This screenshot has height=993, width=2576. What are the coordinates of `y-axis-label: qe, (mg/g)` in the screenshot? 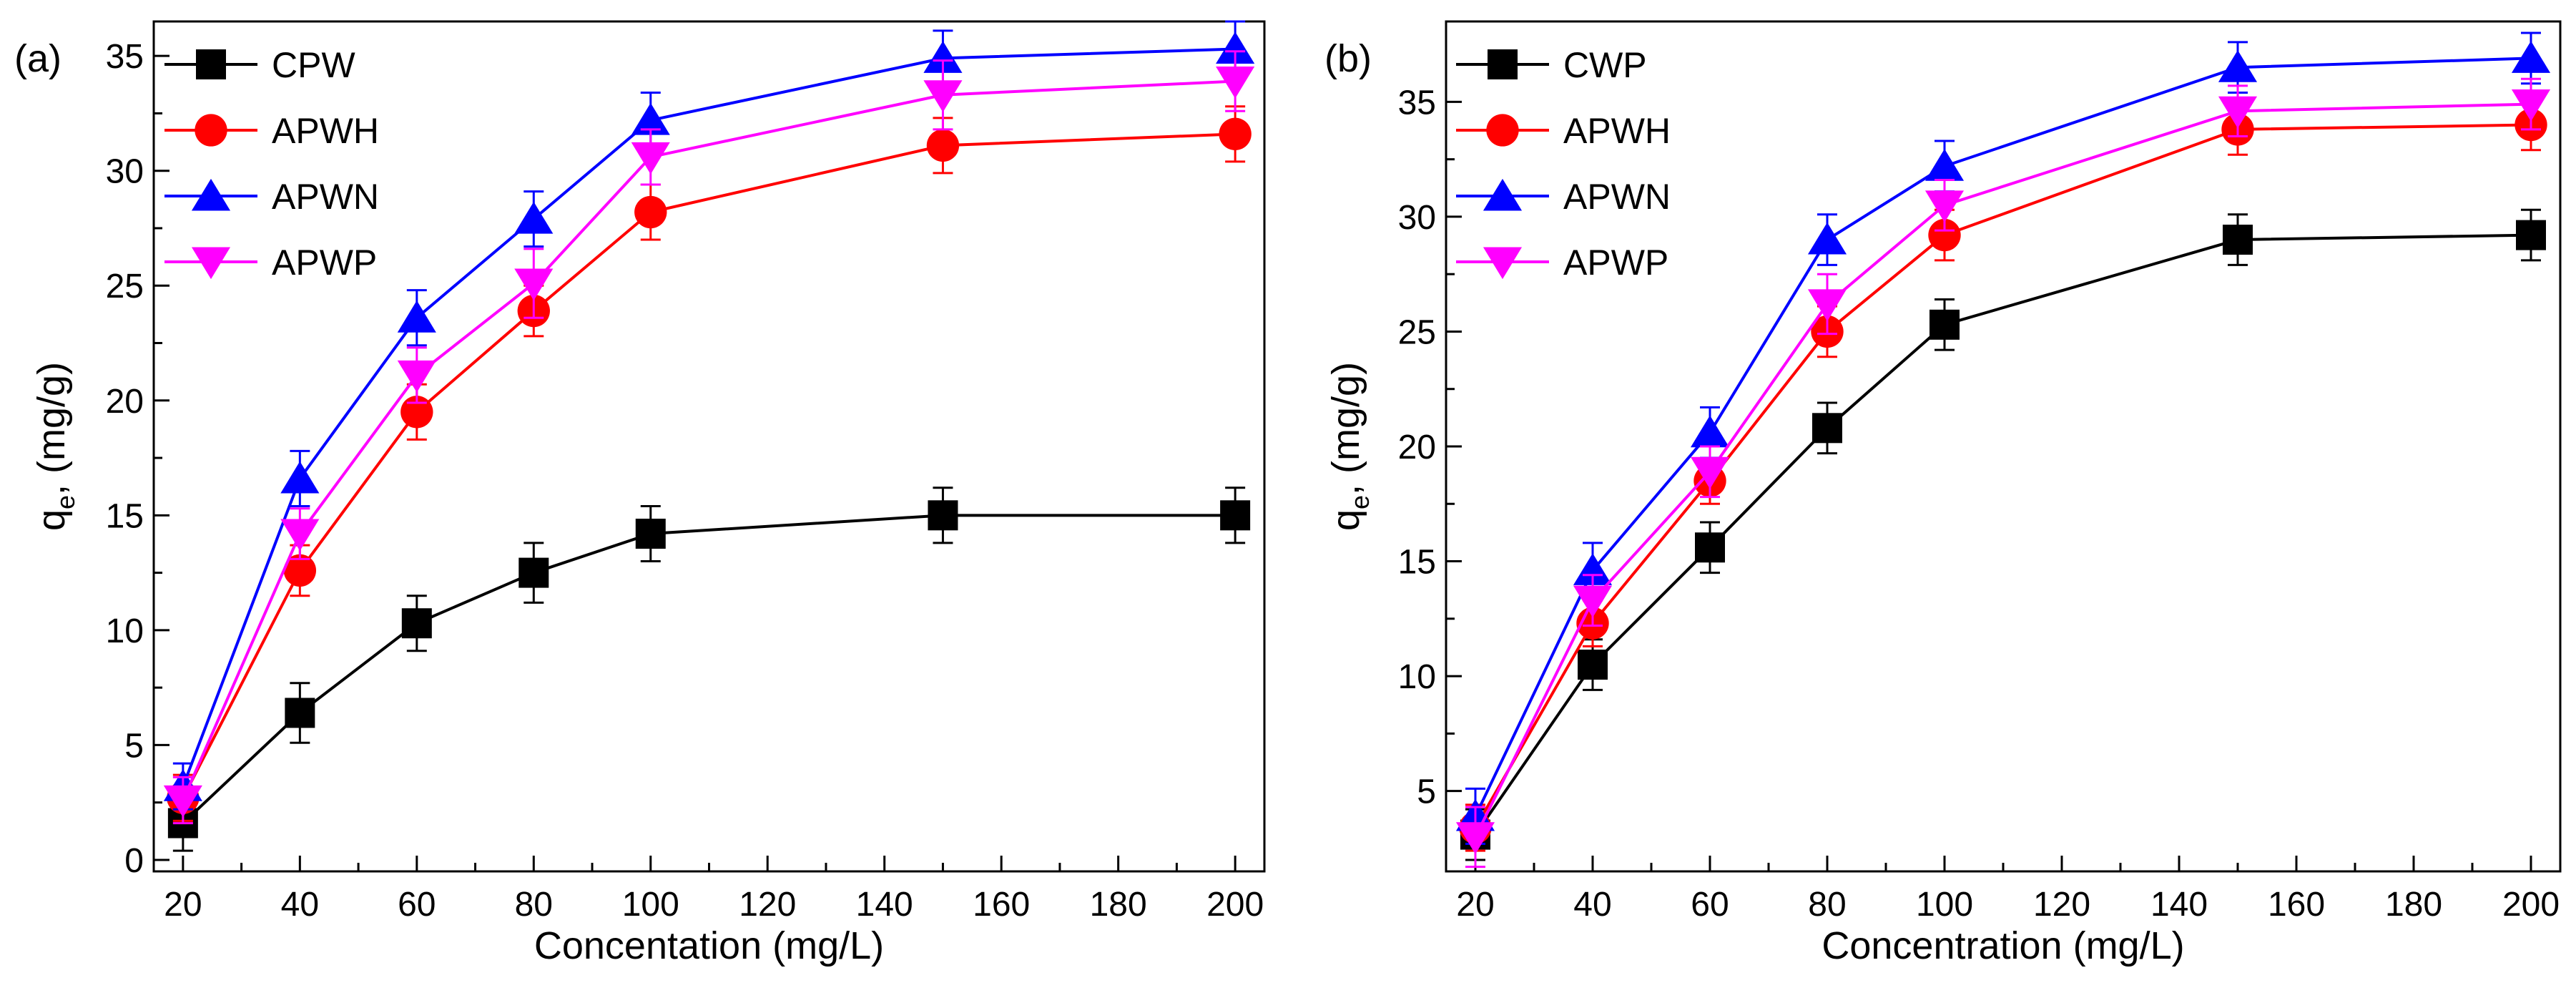 It's located at (1350, 446).